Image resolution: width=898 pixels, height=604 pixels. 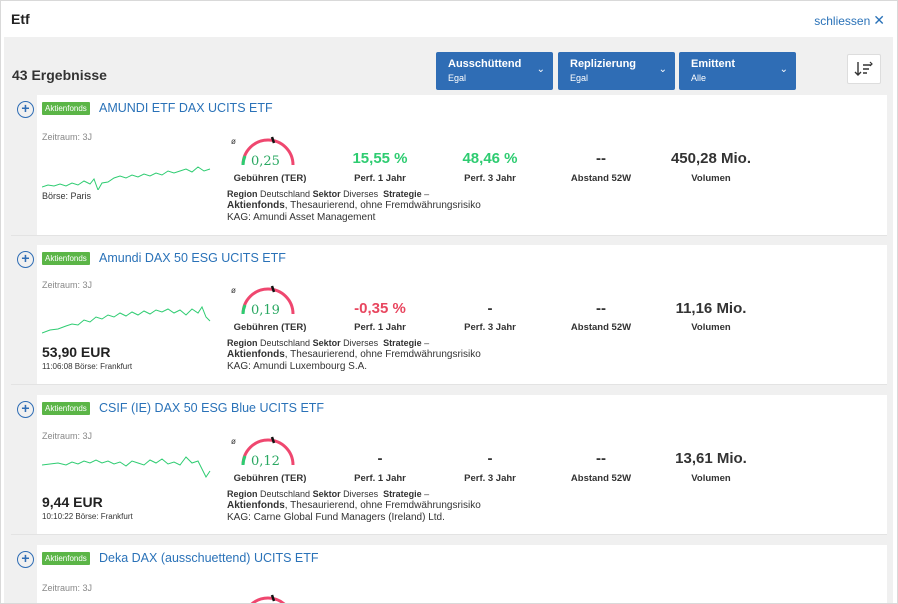 What do you see at coordinates (76, 352) in the screenshot?
I see `price-value: 53,90 EUR` at bounding box center [76, 352].